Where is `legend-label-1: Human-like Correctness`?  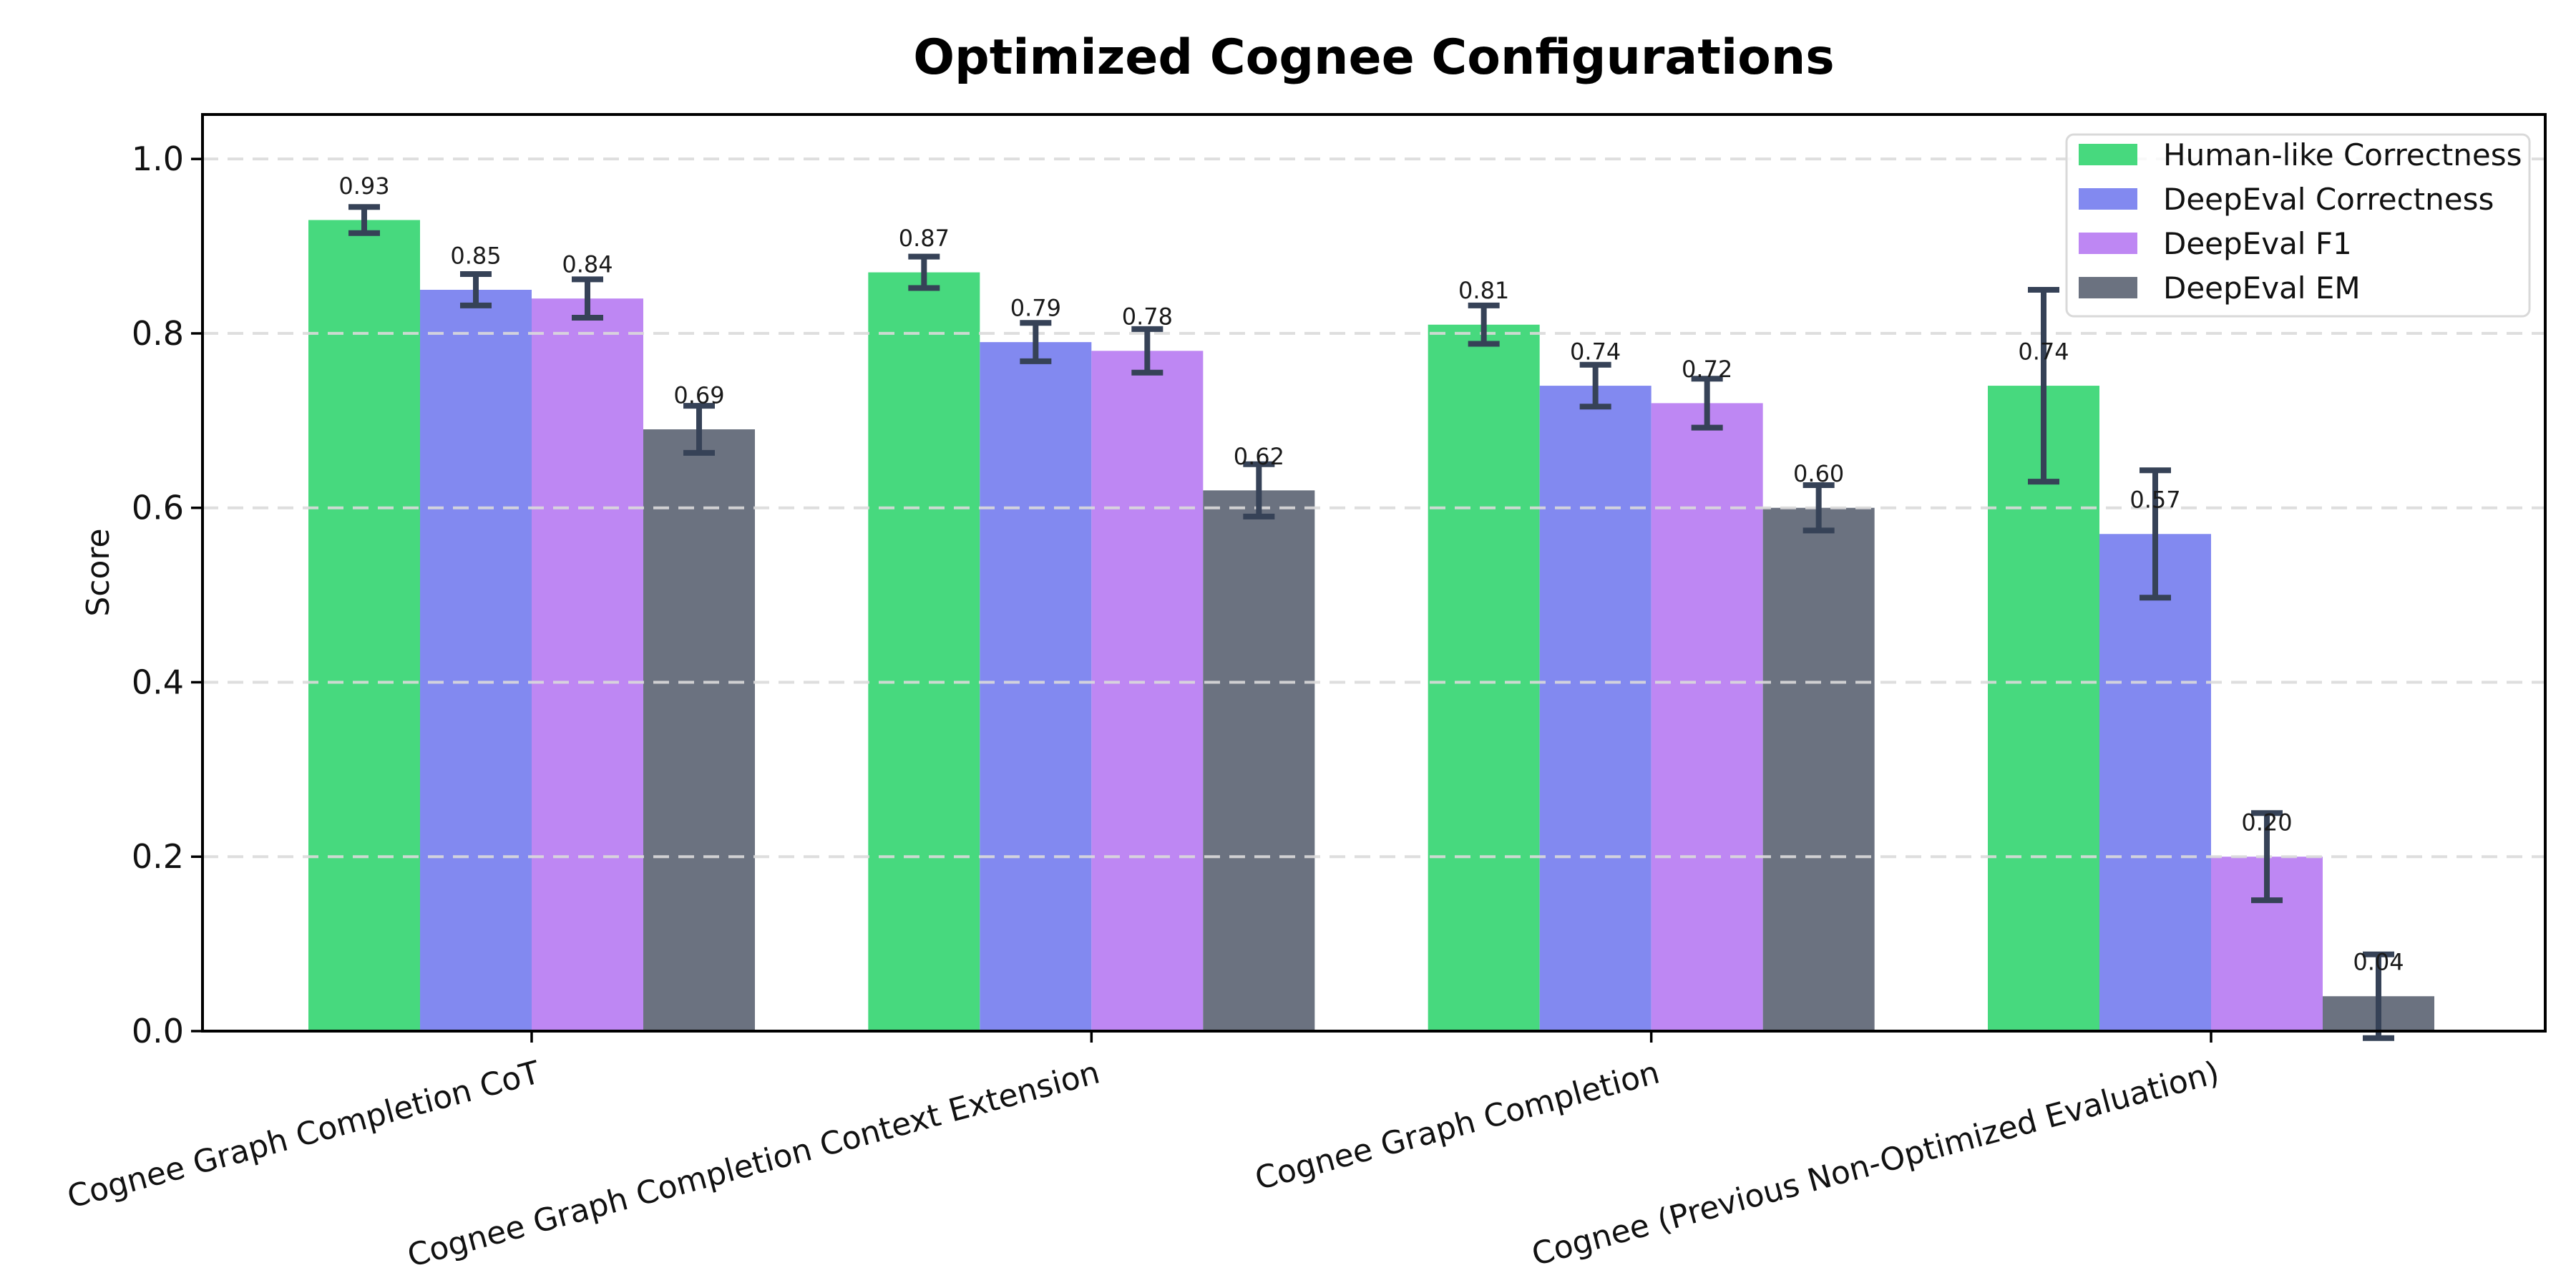
legend-label-1: Human-like Correctness is located at coordinates (2342, 154).